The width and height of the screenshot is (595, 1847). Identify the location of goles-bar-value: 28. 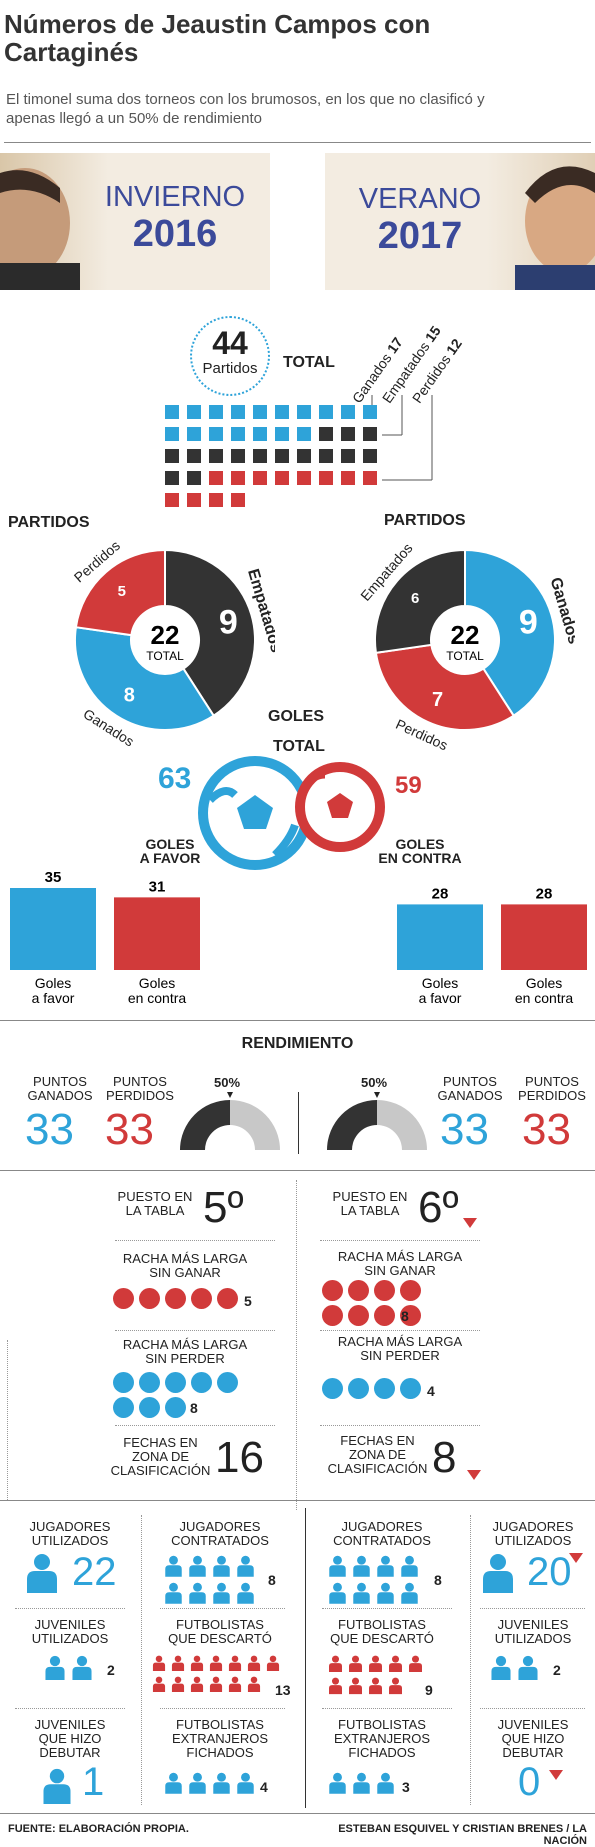
(544, 893).